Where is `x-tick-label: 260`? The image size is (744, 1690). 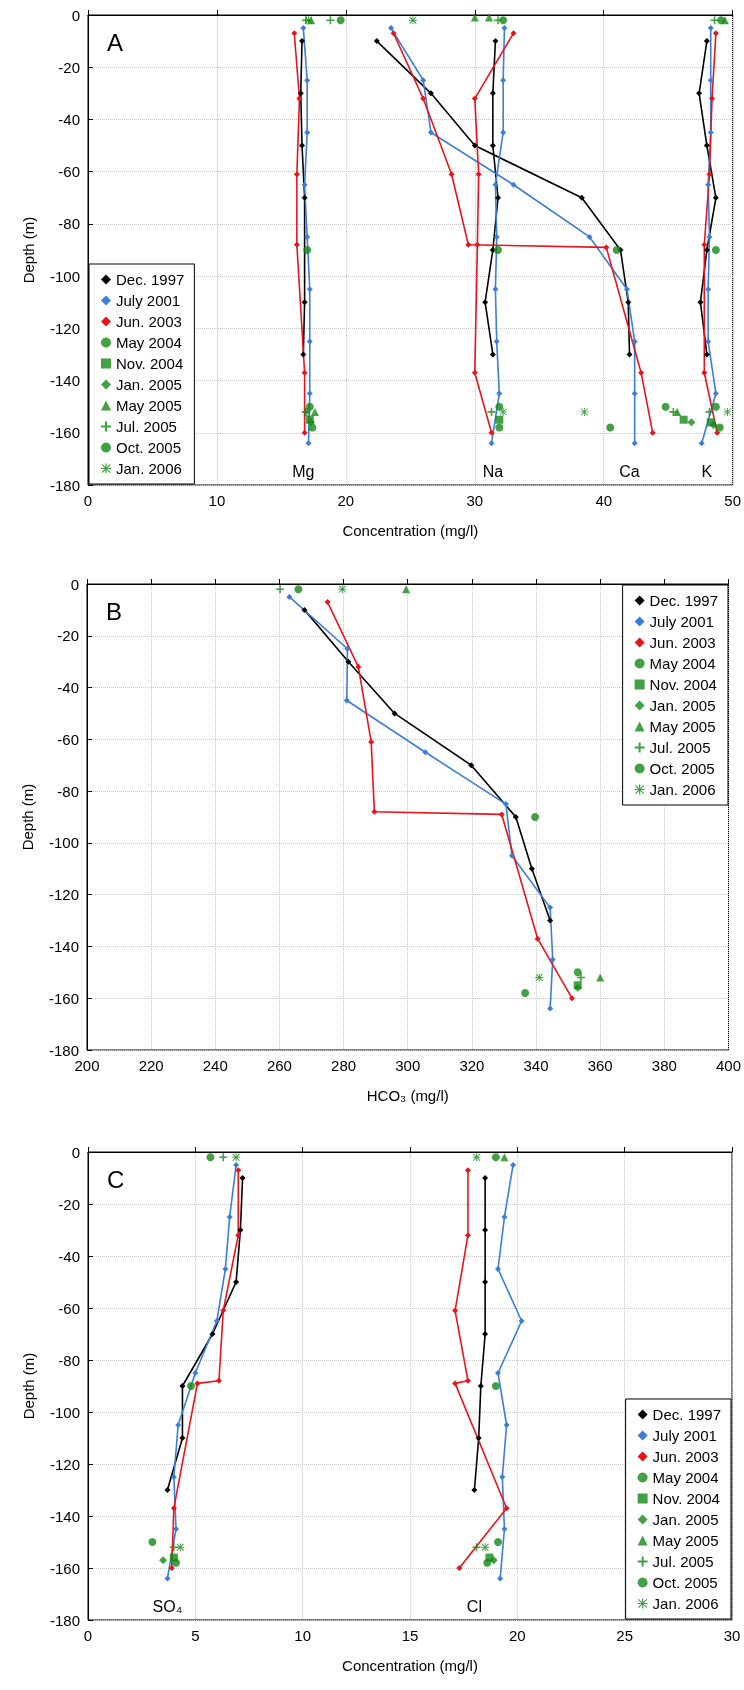 x-tick-label: 260 is located at coordinates (279, 1065).